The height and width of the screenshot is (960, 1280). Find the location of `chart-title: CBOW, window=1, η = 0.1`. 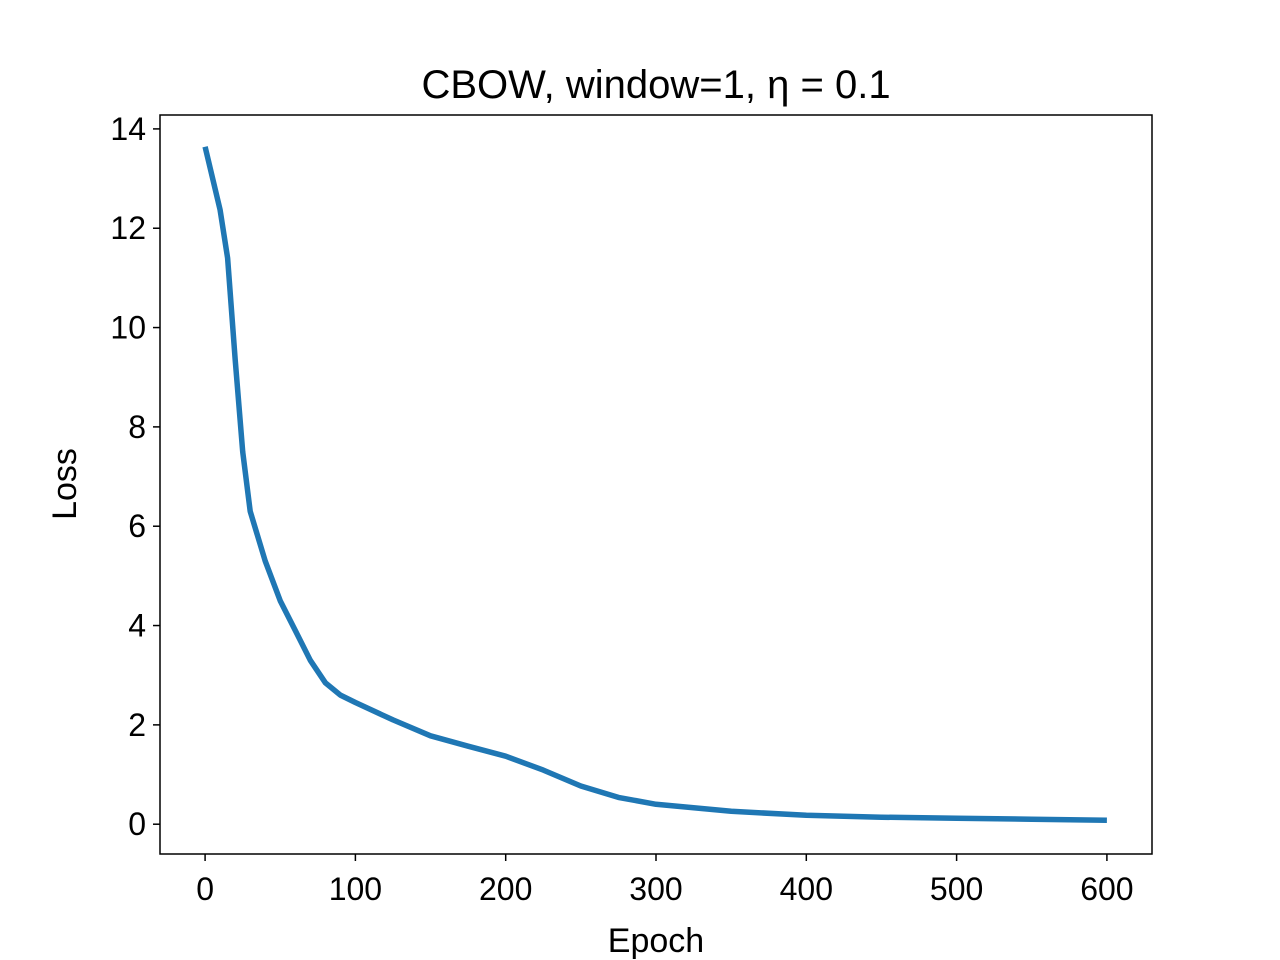

chart-title: CBOW, window=1, η = 0.1 is located at coordinates (655, 85).